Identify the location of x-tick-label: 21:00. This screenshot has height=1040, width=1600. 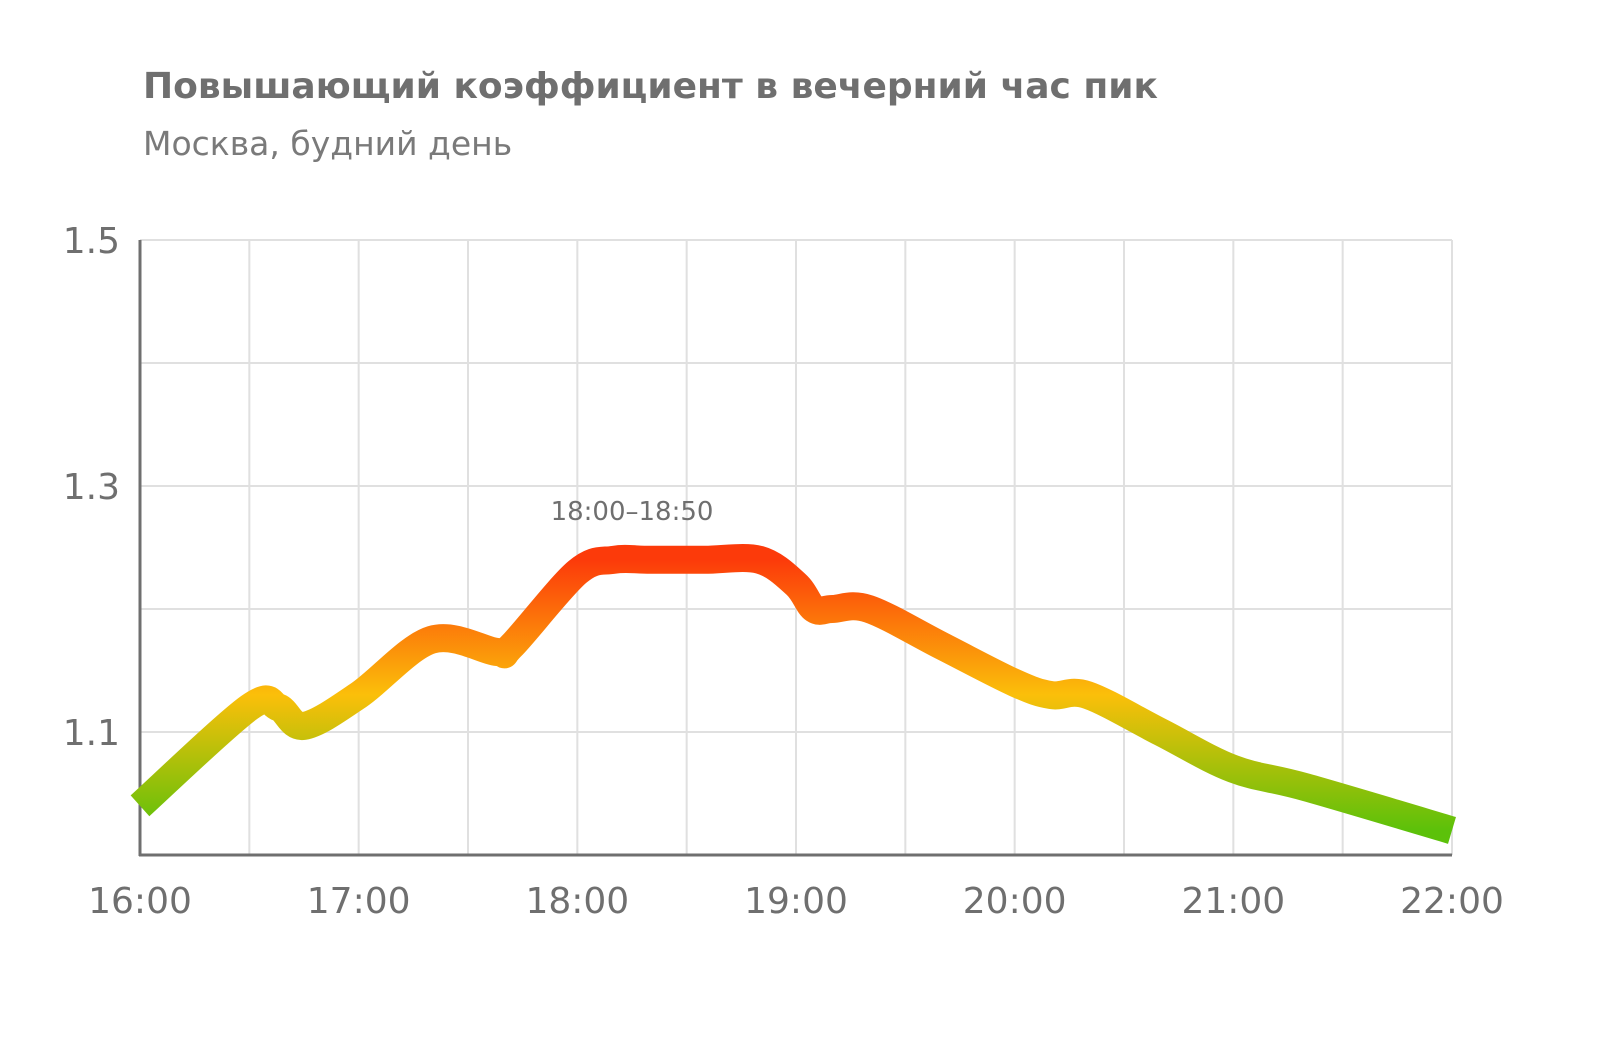
(1233, 901).